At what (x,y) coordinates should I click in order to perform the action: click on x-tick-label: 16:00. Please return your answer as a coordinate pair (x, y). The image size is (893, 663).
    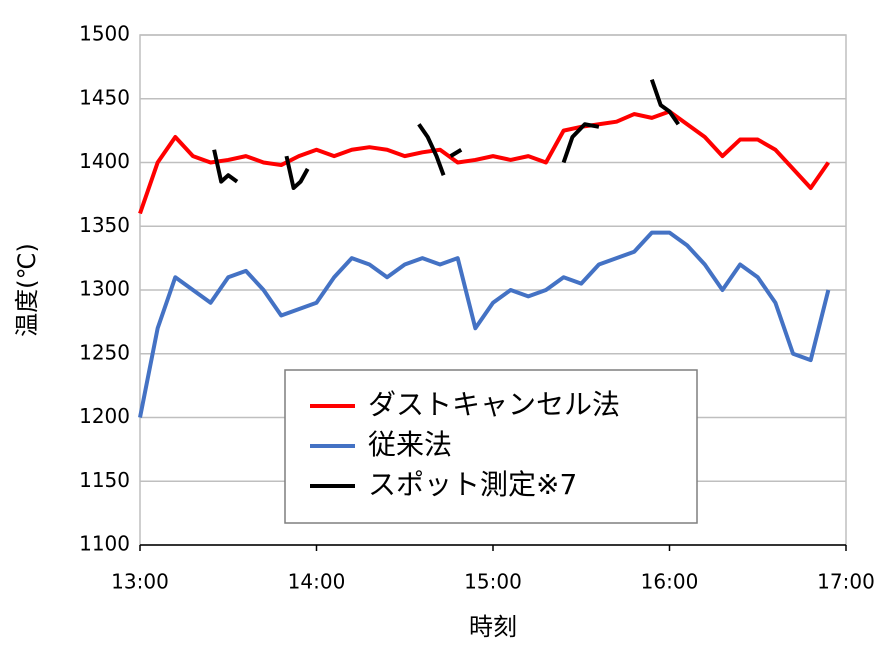
    Looking at the image, I should click on (670, 582).